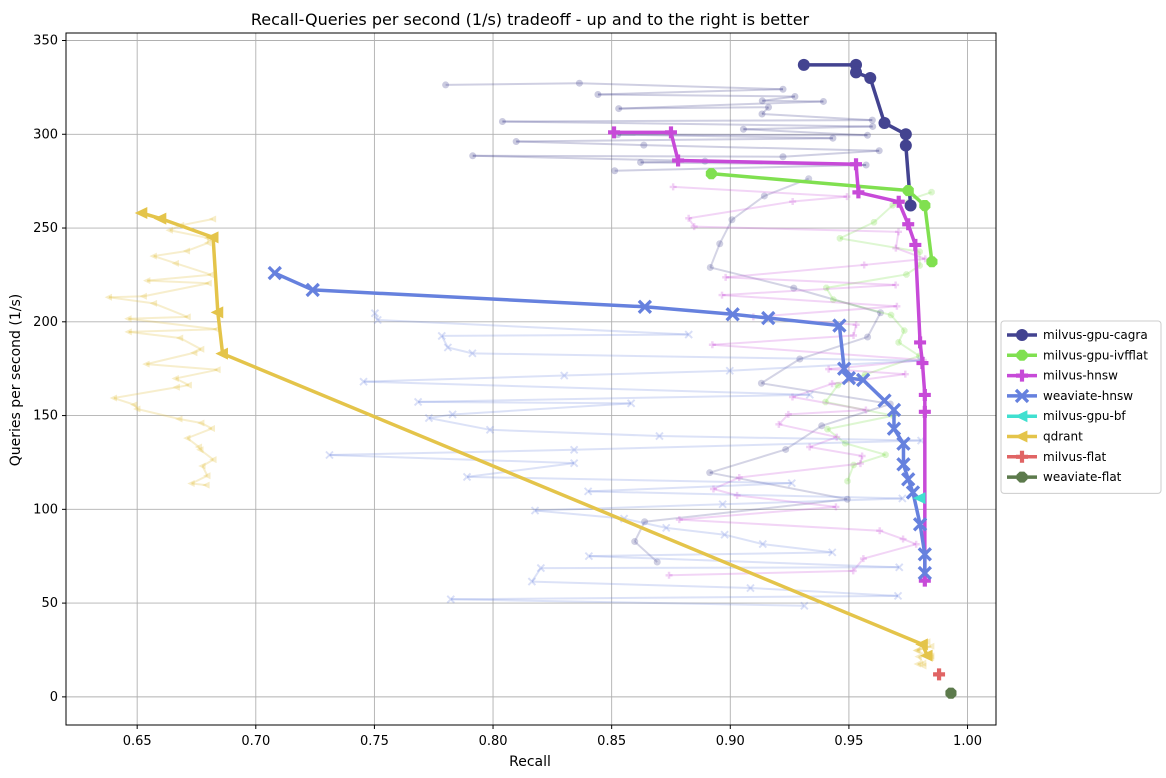  Describe the element at coordinates (967, 741) in the screenshot. I see `x-tick-label: 1.00` at that location.